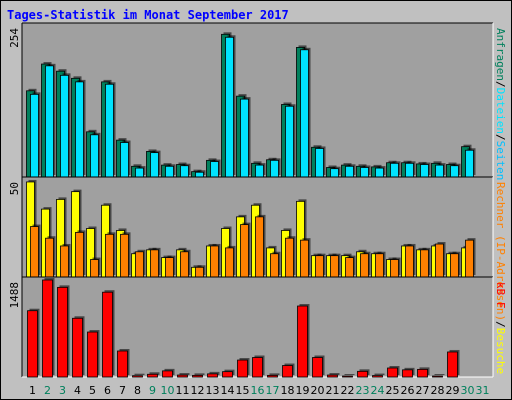 The height and width of the screenshot is (400, 512). I want to click on x-tick-label: 5, so click(92, 390).